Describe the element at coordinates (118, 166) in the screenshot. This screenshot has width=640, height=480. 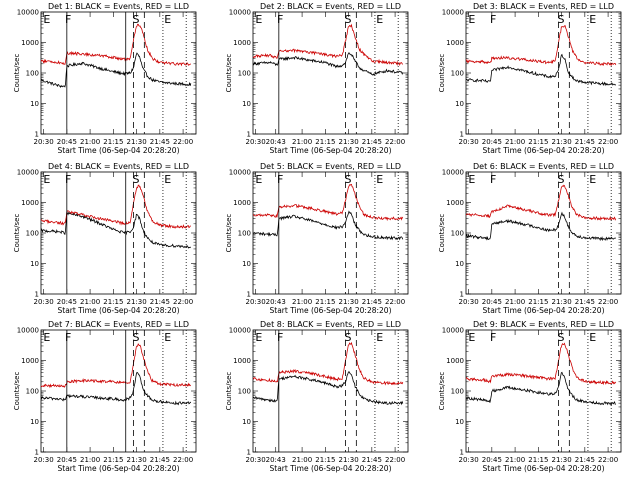
I see `panel-title: Det 4: BLACK = Events, RED = LLD` at that location.